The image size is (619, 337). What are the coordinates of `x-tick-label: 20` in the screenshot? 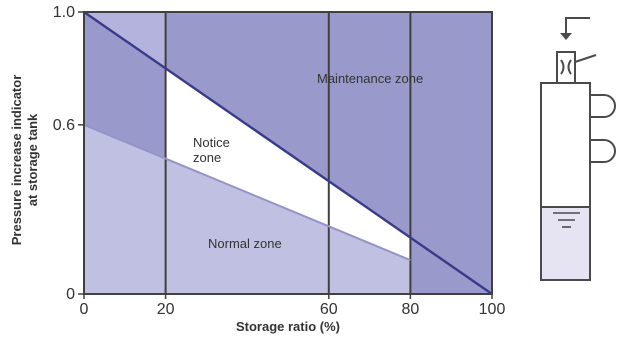 It's located at (166, 309).